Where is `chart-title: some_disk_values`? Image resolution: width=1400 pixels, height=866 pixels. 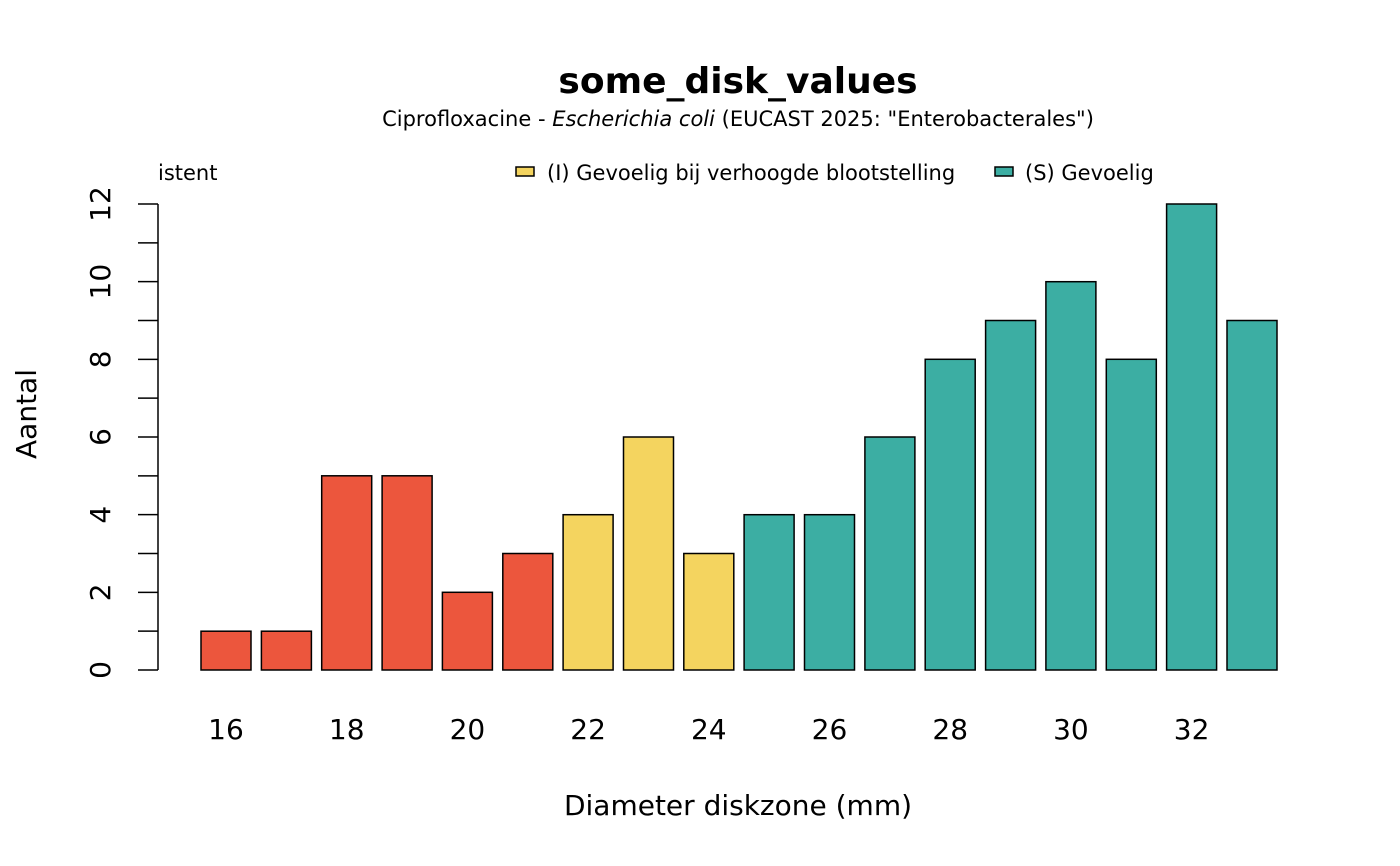 chart-title: some_disk_values is located at coordinates (737, 81).